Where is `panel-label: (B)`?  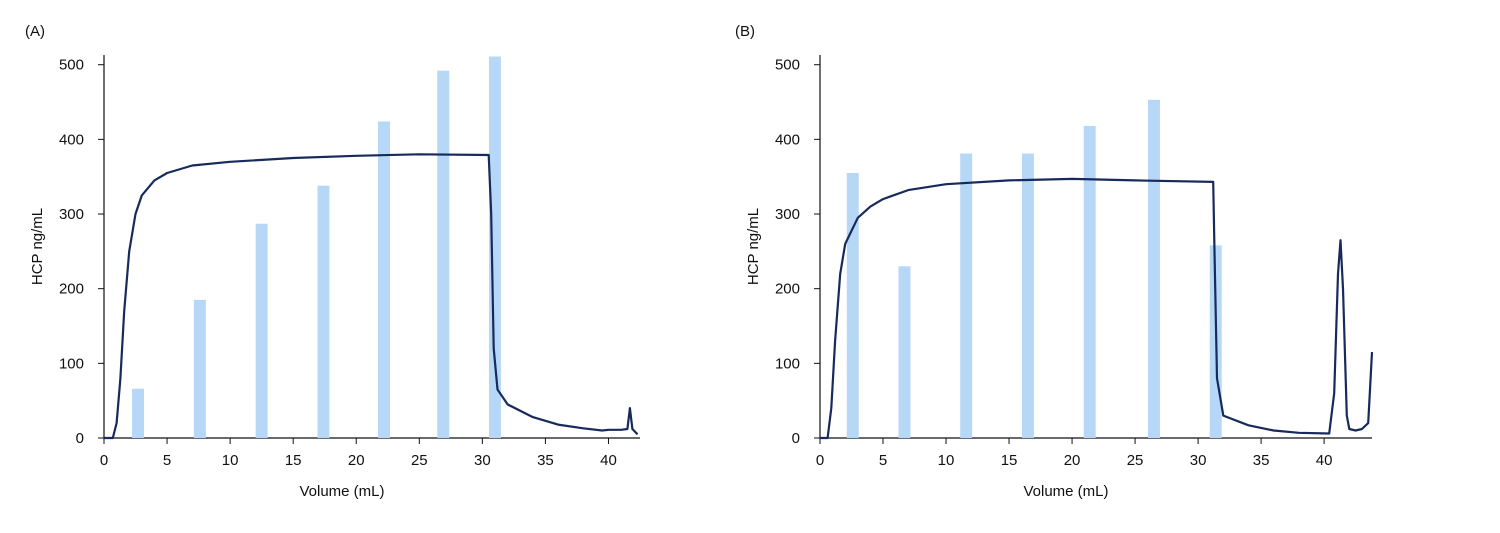 panel-label: (B) is located at coordinates (745, 31).